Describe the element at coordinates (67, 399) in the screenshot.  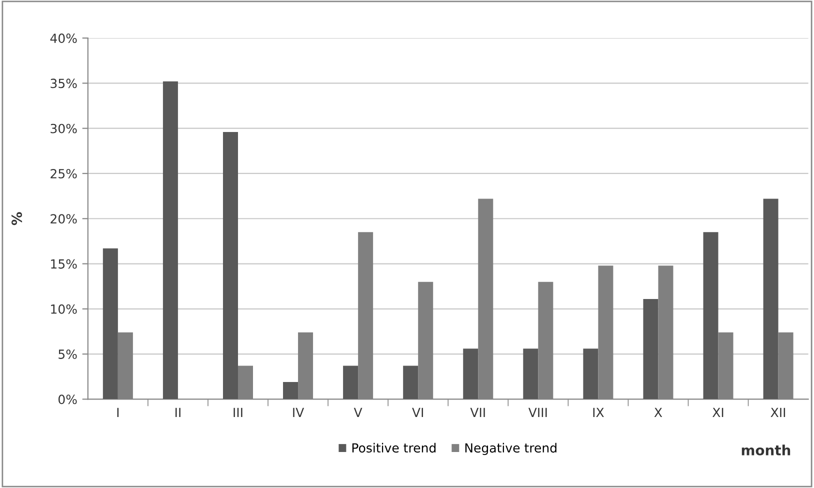
I see `y-tick-label: 0%` at that location.